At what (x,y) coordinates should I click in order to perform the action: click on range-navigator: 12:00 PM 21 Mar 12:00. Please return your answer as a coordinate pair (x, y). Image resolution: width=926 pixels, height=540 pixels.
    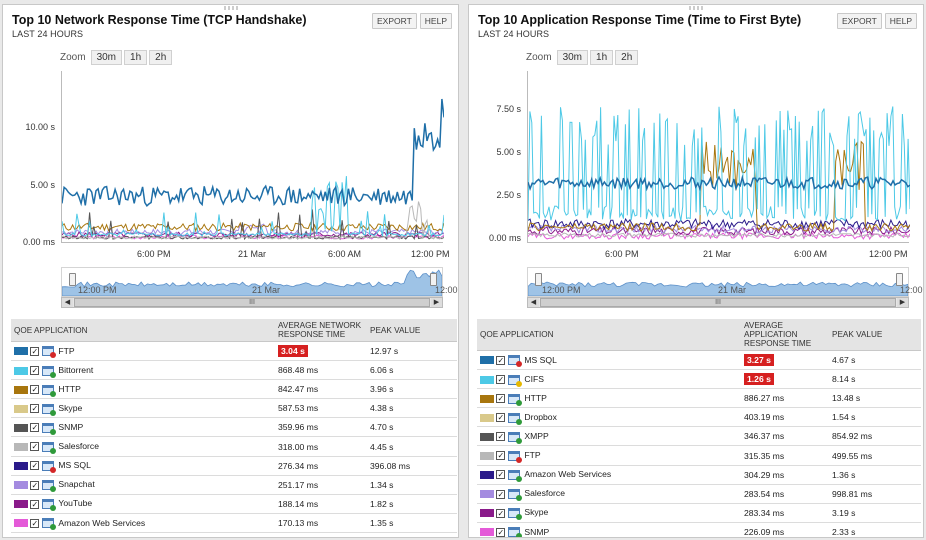
    Looking at the image, I should click on (725, 282).